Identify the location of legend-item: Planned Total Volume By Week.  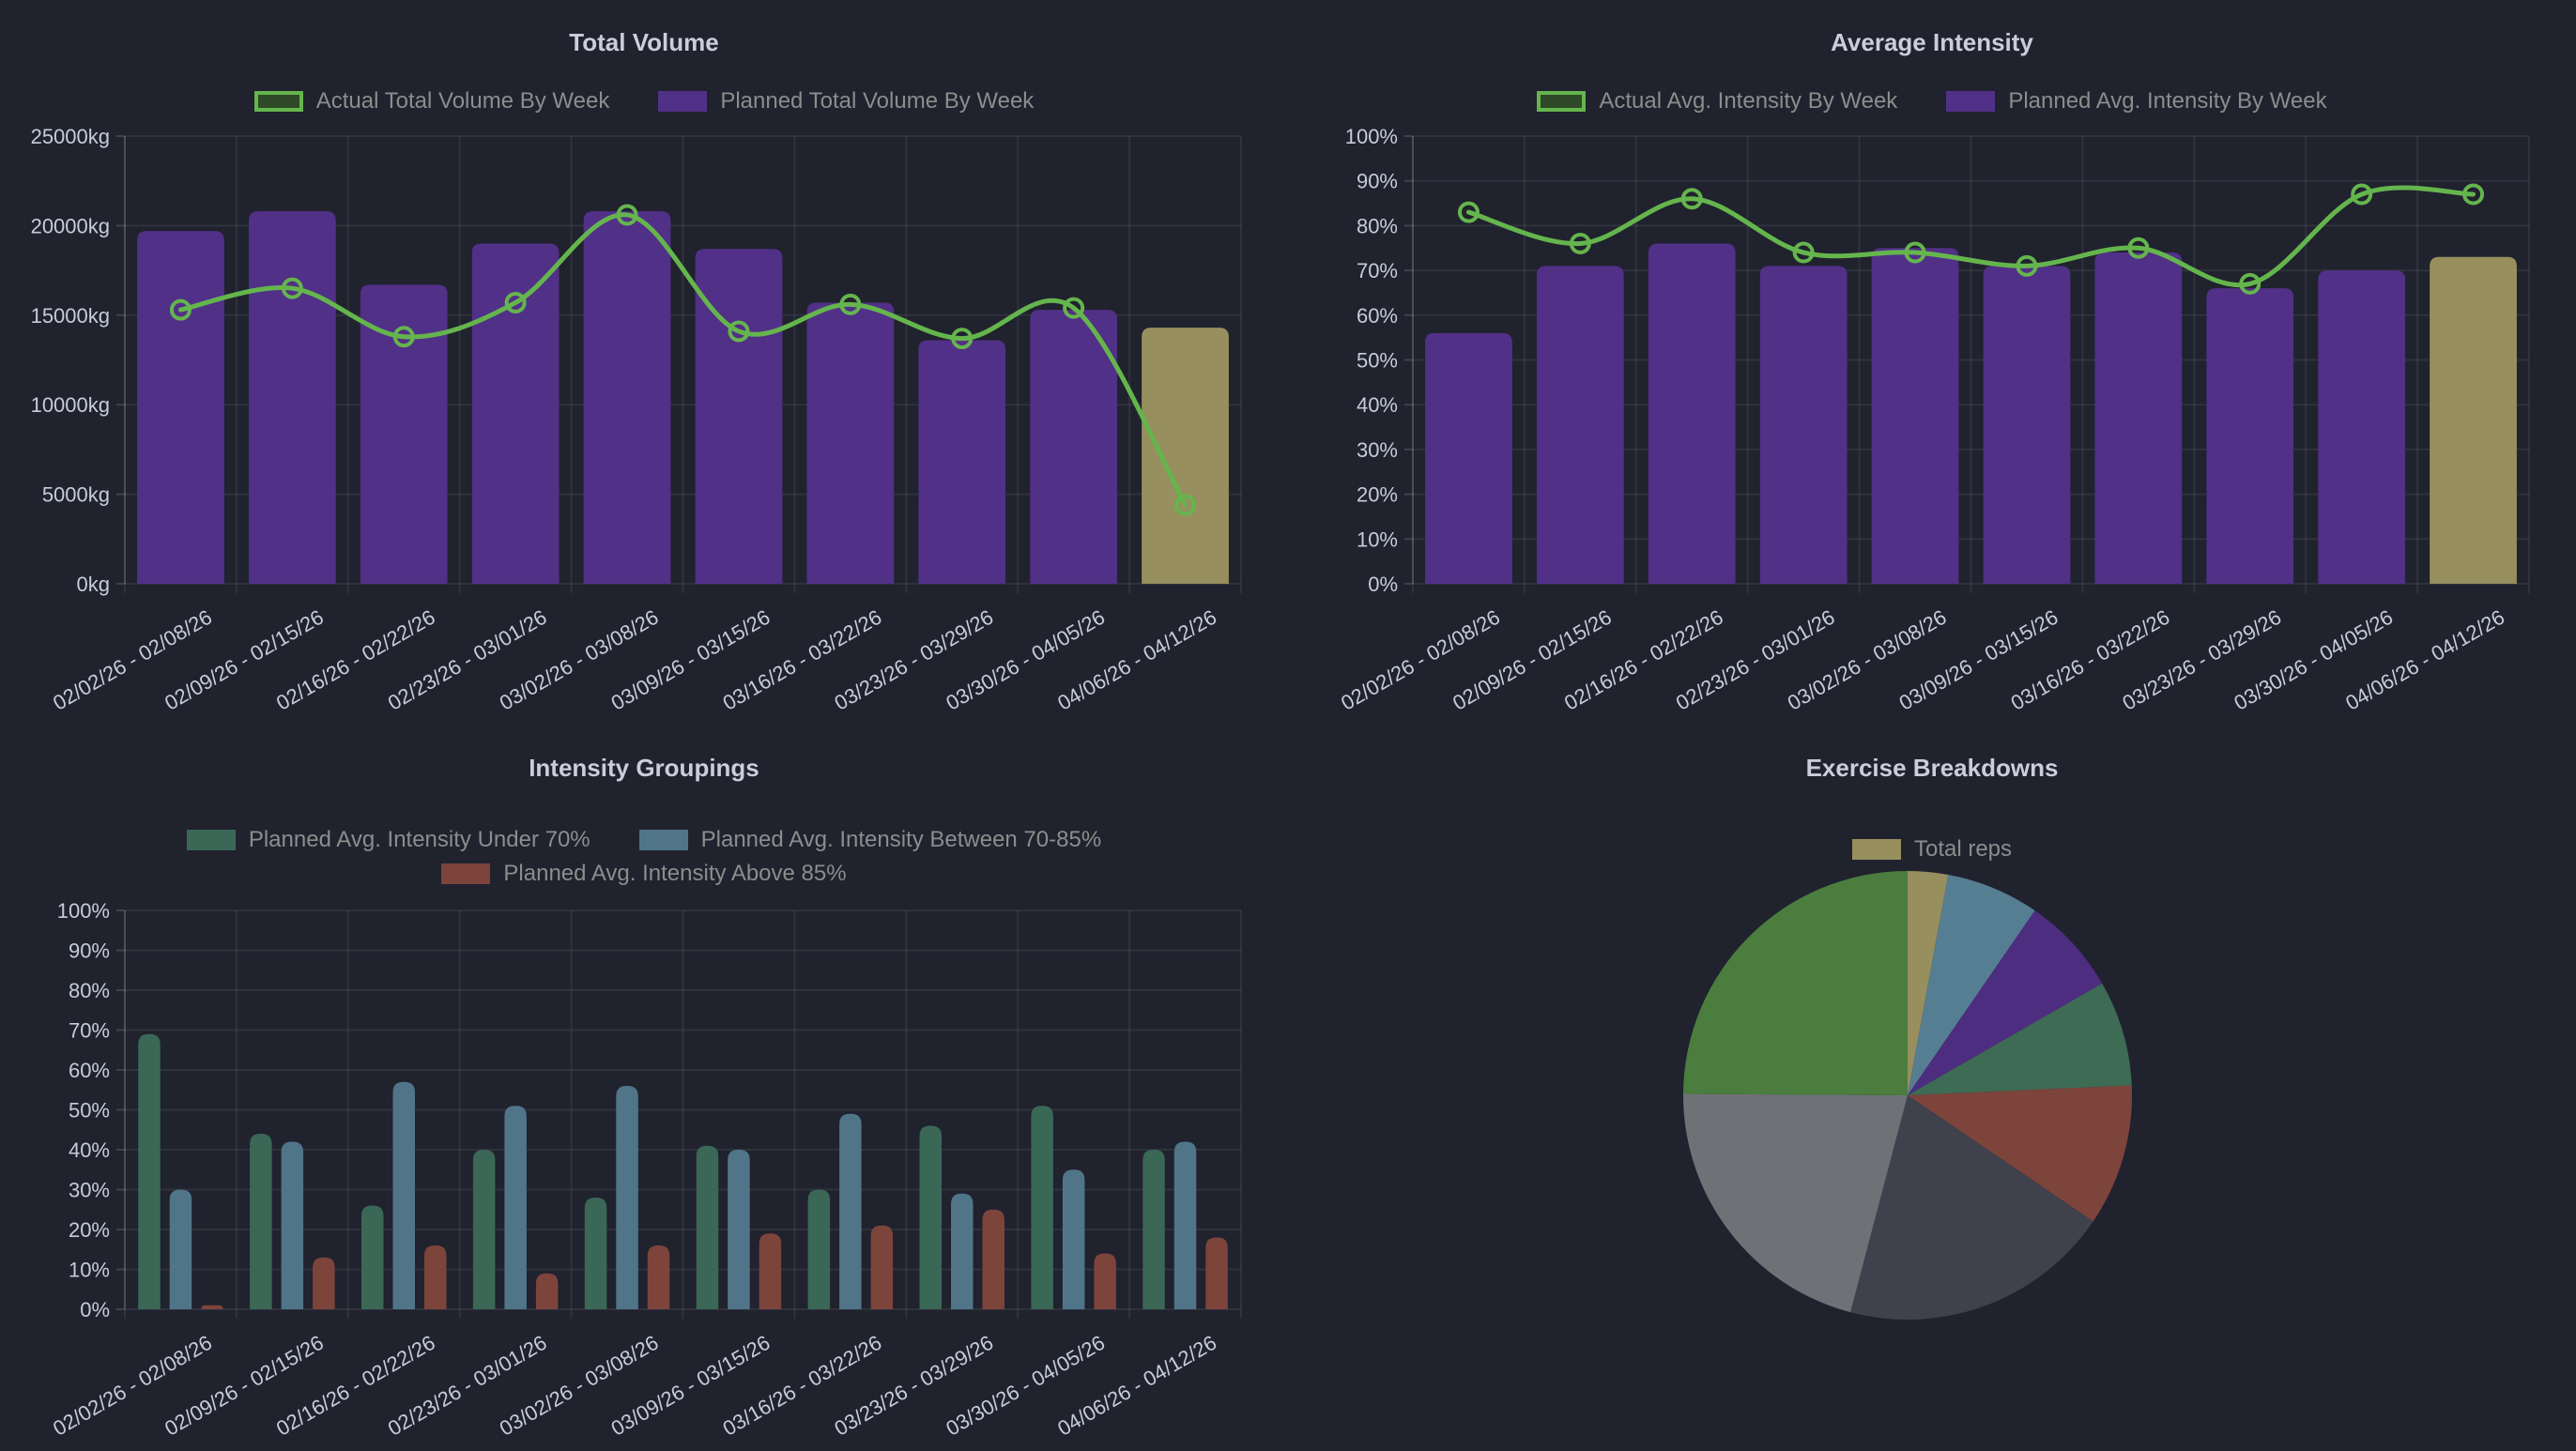
(846, 101).